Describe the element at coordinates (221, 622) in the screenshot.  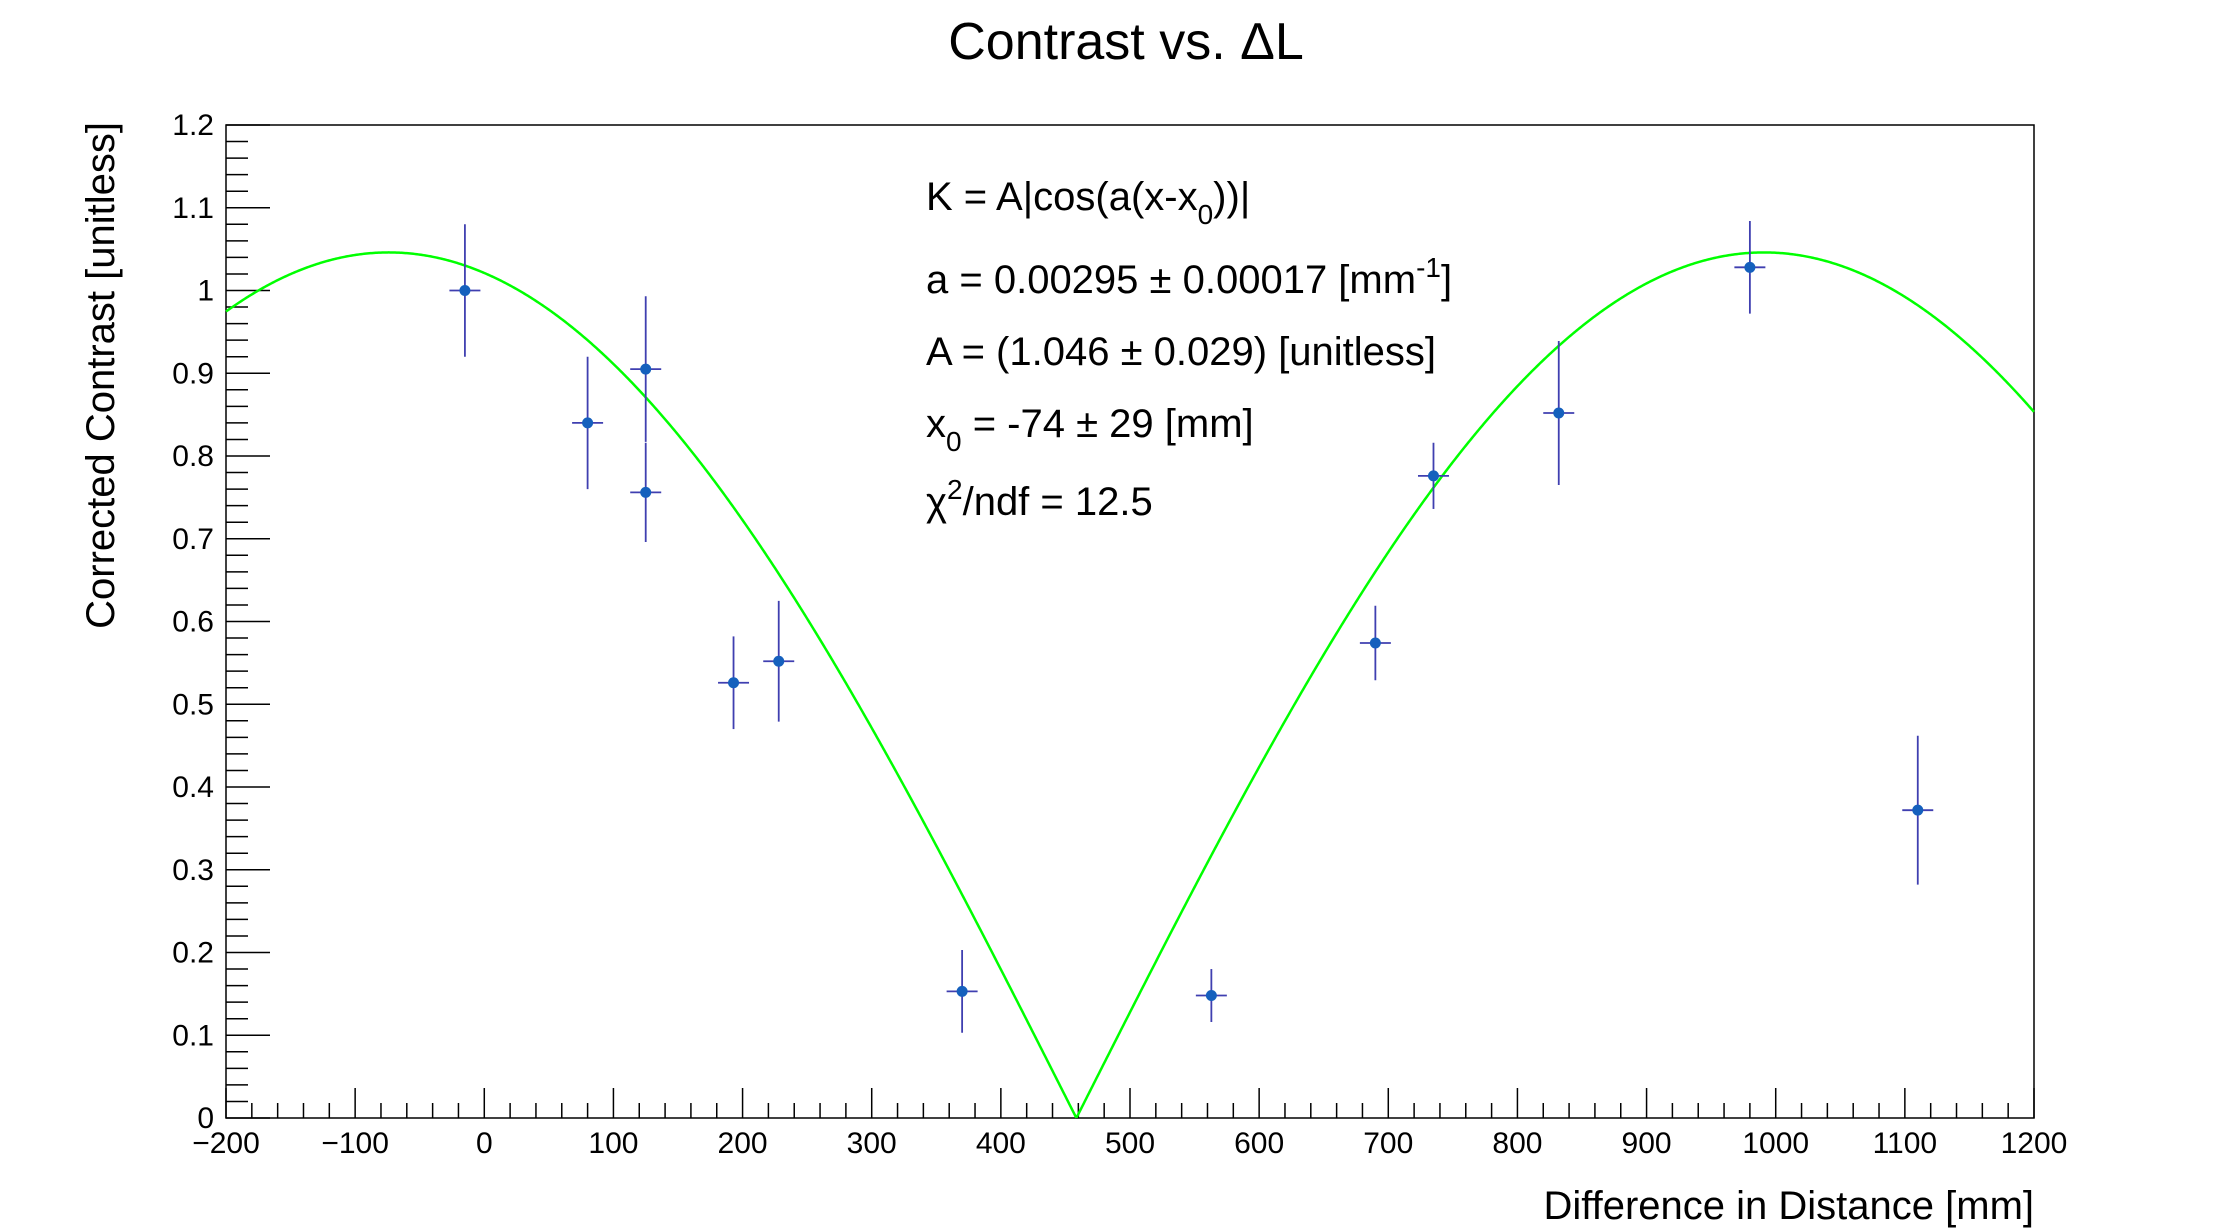
I see `y-axis-ticks: 0 0.1 0.2 0.3 0.4 0.5 0.6 0.7 0.8 0.9 1 1.1 1.2` at that location.